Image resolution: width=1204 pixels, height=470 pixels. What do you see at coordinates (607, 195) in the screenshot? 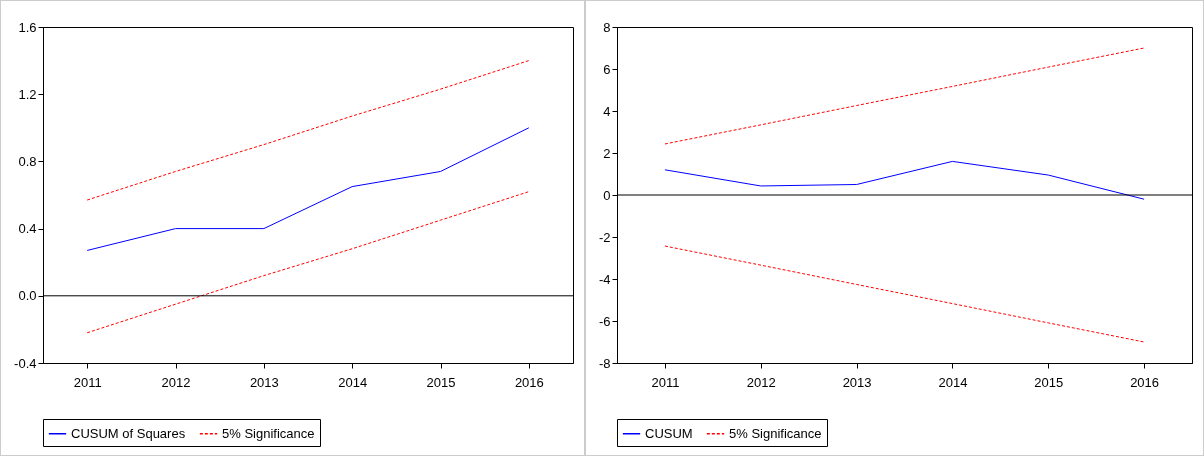
I see `y-tick-label: 0` at bounding box center [607, 195].